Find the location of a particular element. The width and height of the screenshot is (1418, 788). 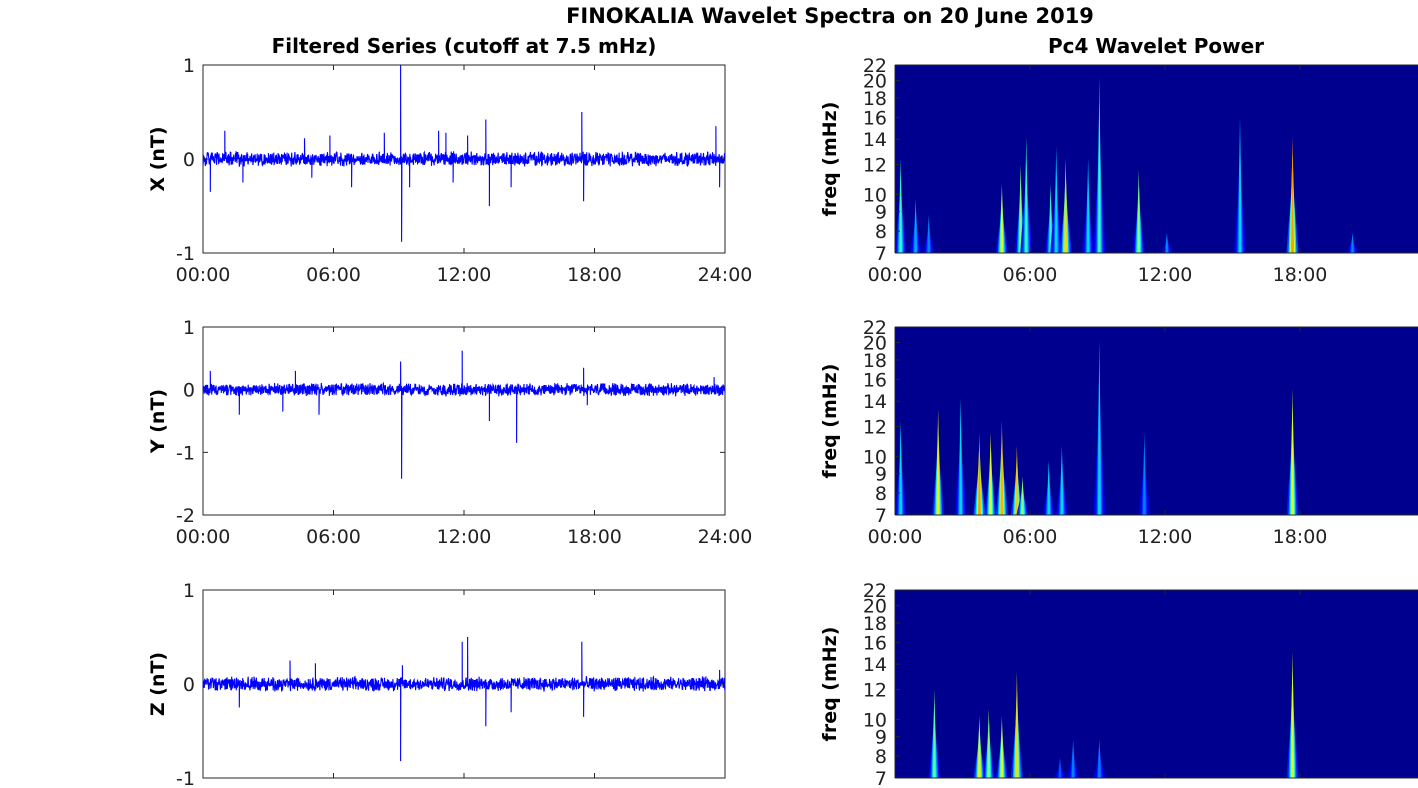

y-axis-label: Z (nT) is located at coordinates (158, 684).